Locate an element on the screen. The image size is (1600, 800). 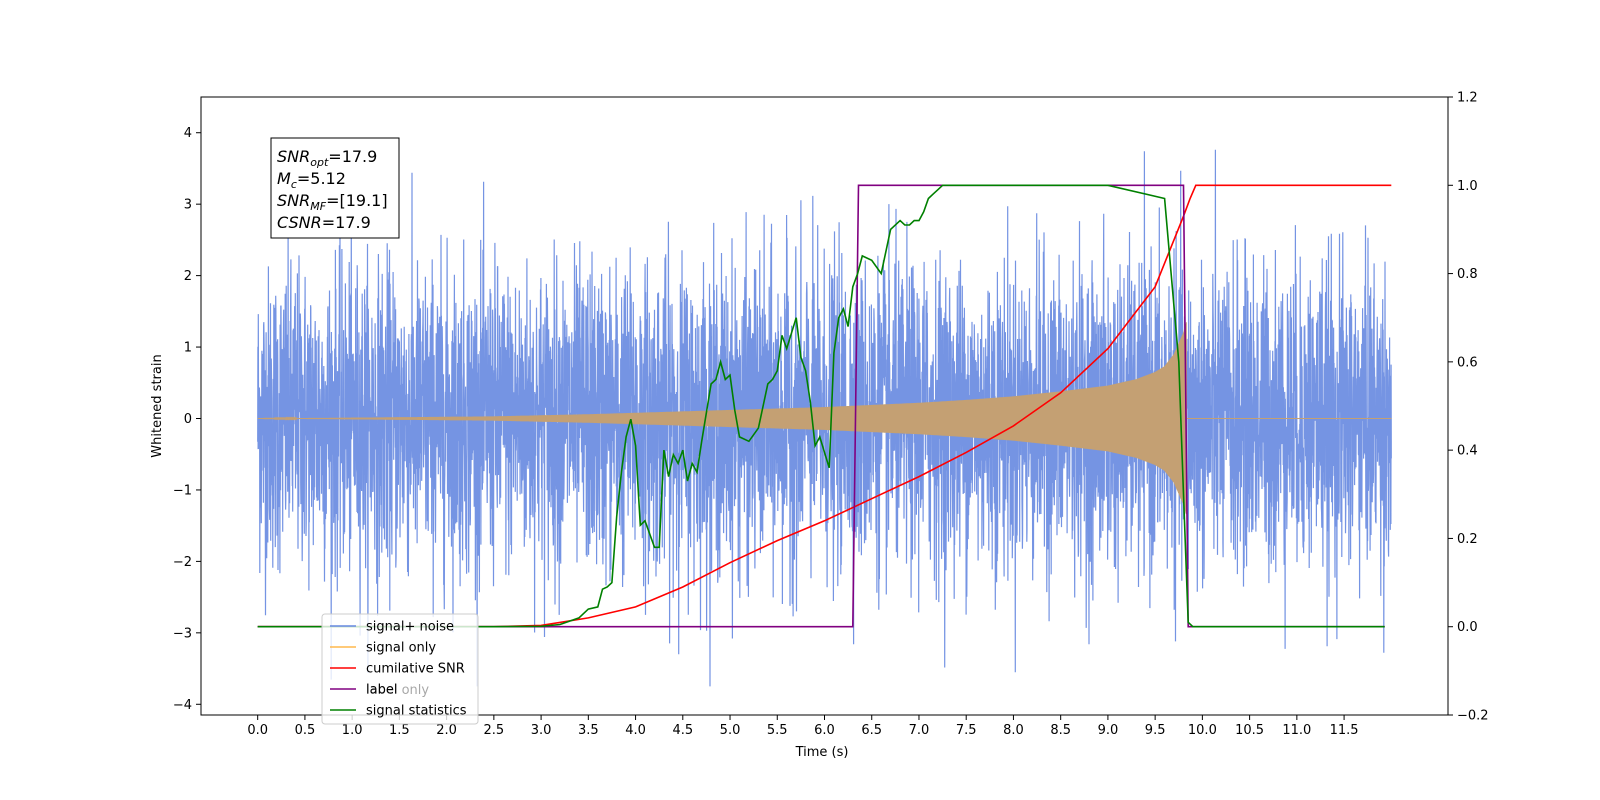
x-tick-label: 10.5 is located at coordinates (1249, 730).